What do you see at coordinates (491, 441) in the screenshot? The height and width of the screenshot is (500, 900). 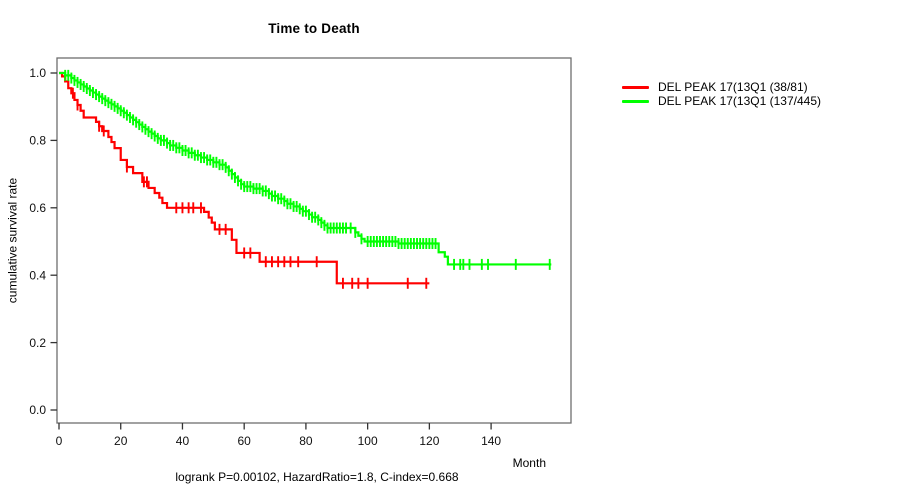 I see `x-tick-label: 140` at bounding box center [491, 441].